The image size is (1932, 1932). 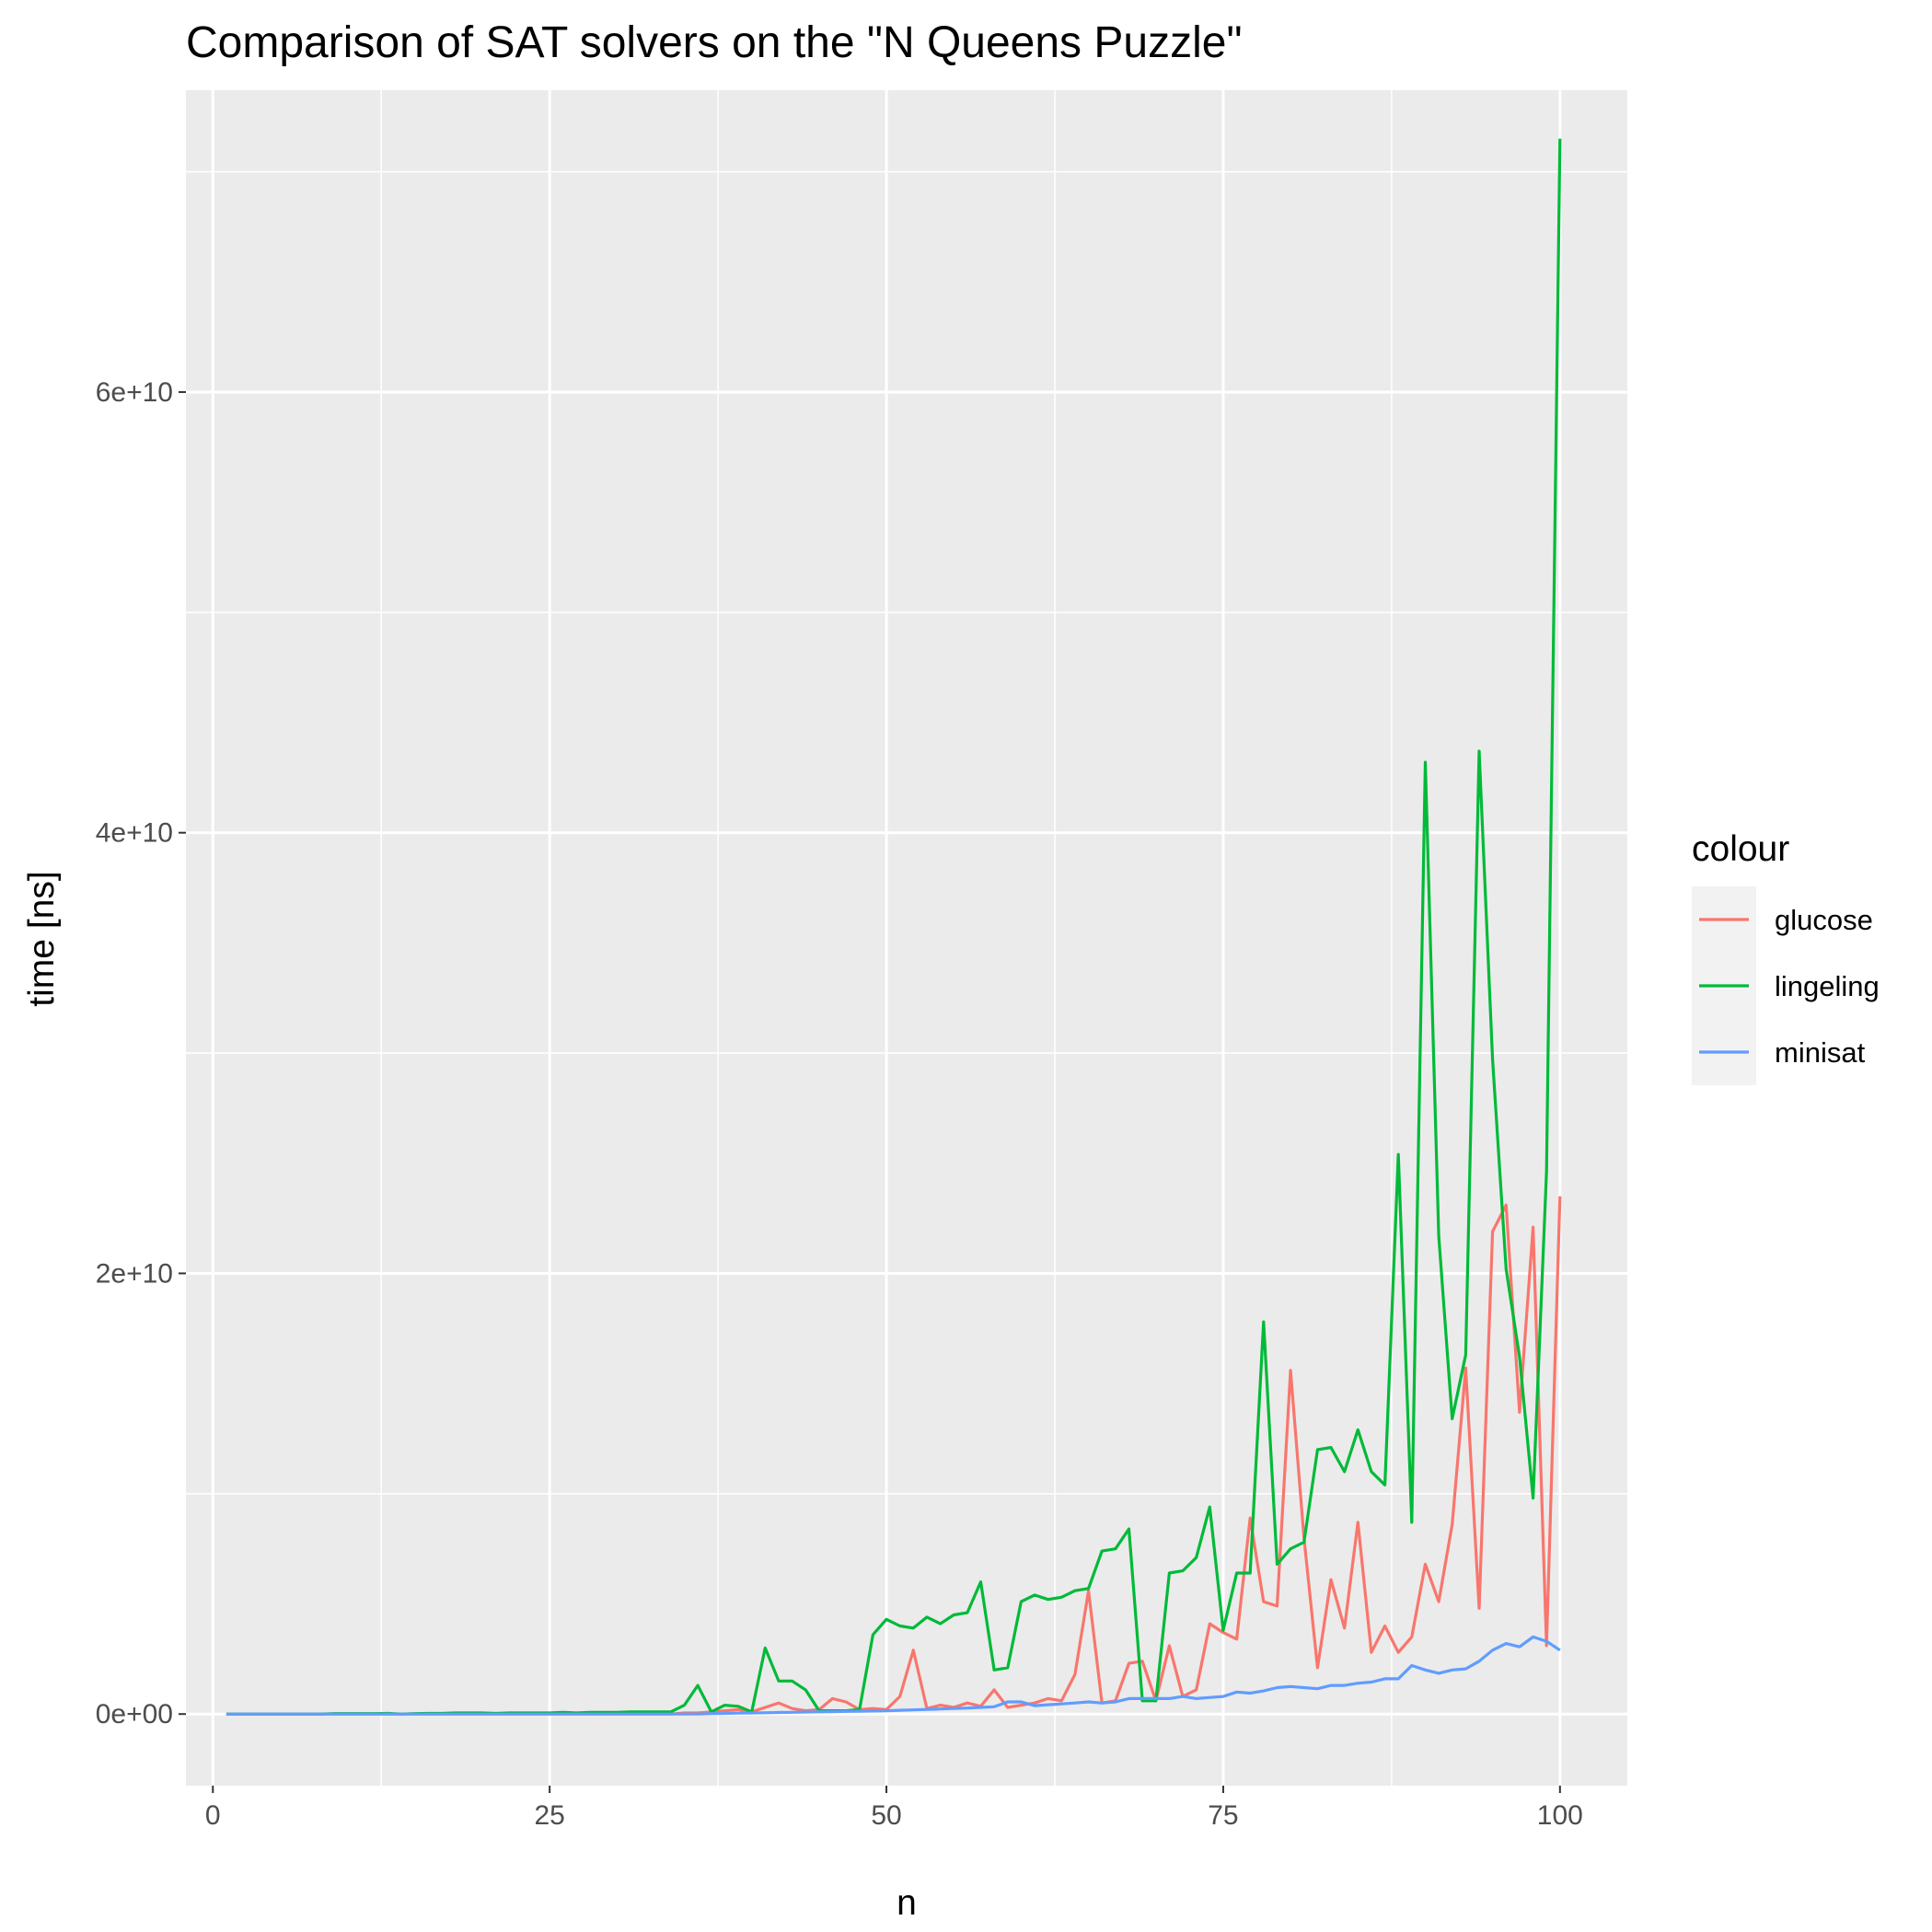 I want to click on x-axis-title: n, so click(x=907, y=1903).